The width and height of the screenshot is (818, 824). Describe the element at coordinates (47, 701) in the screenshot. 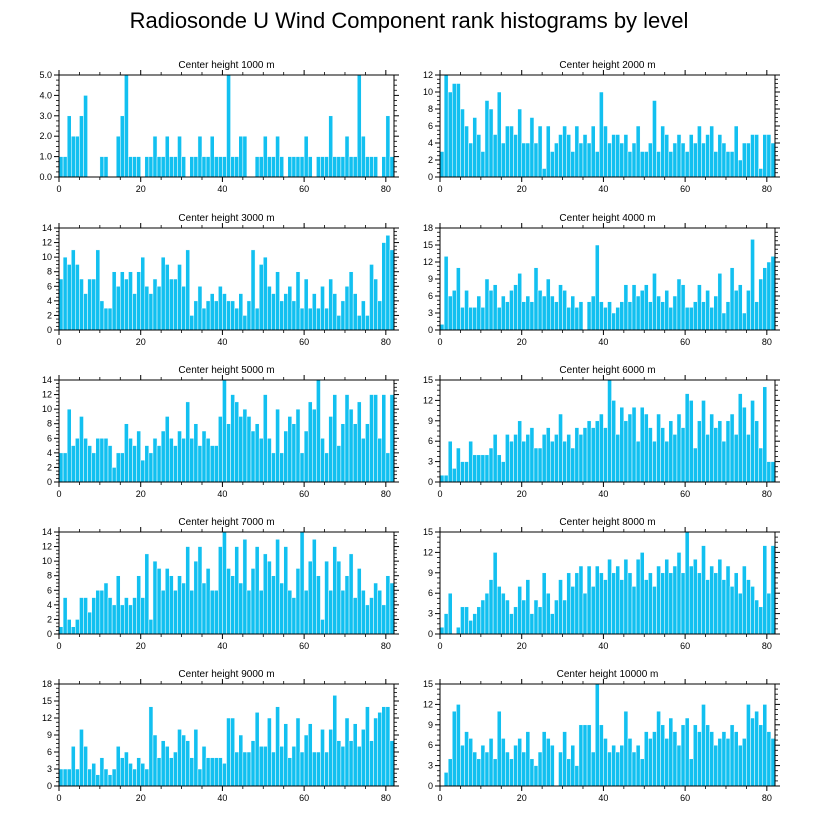

I see `y-tick-label: 15` at that location.